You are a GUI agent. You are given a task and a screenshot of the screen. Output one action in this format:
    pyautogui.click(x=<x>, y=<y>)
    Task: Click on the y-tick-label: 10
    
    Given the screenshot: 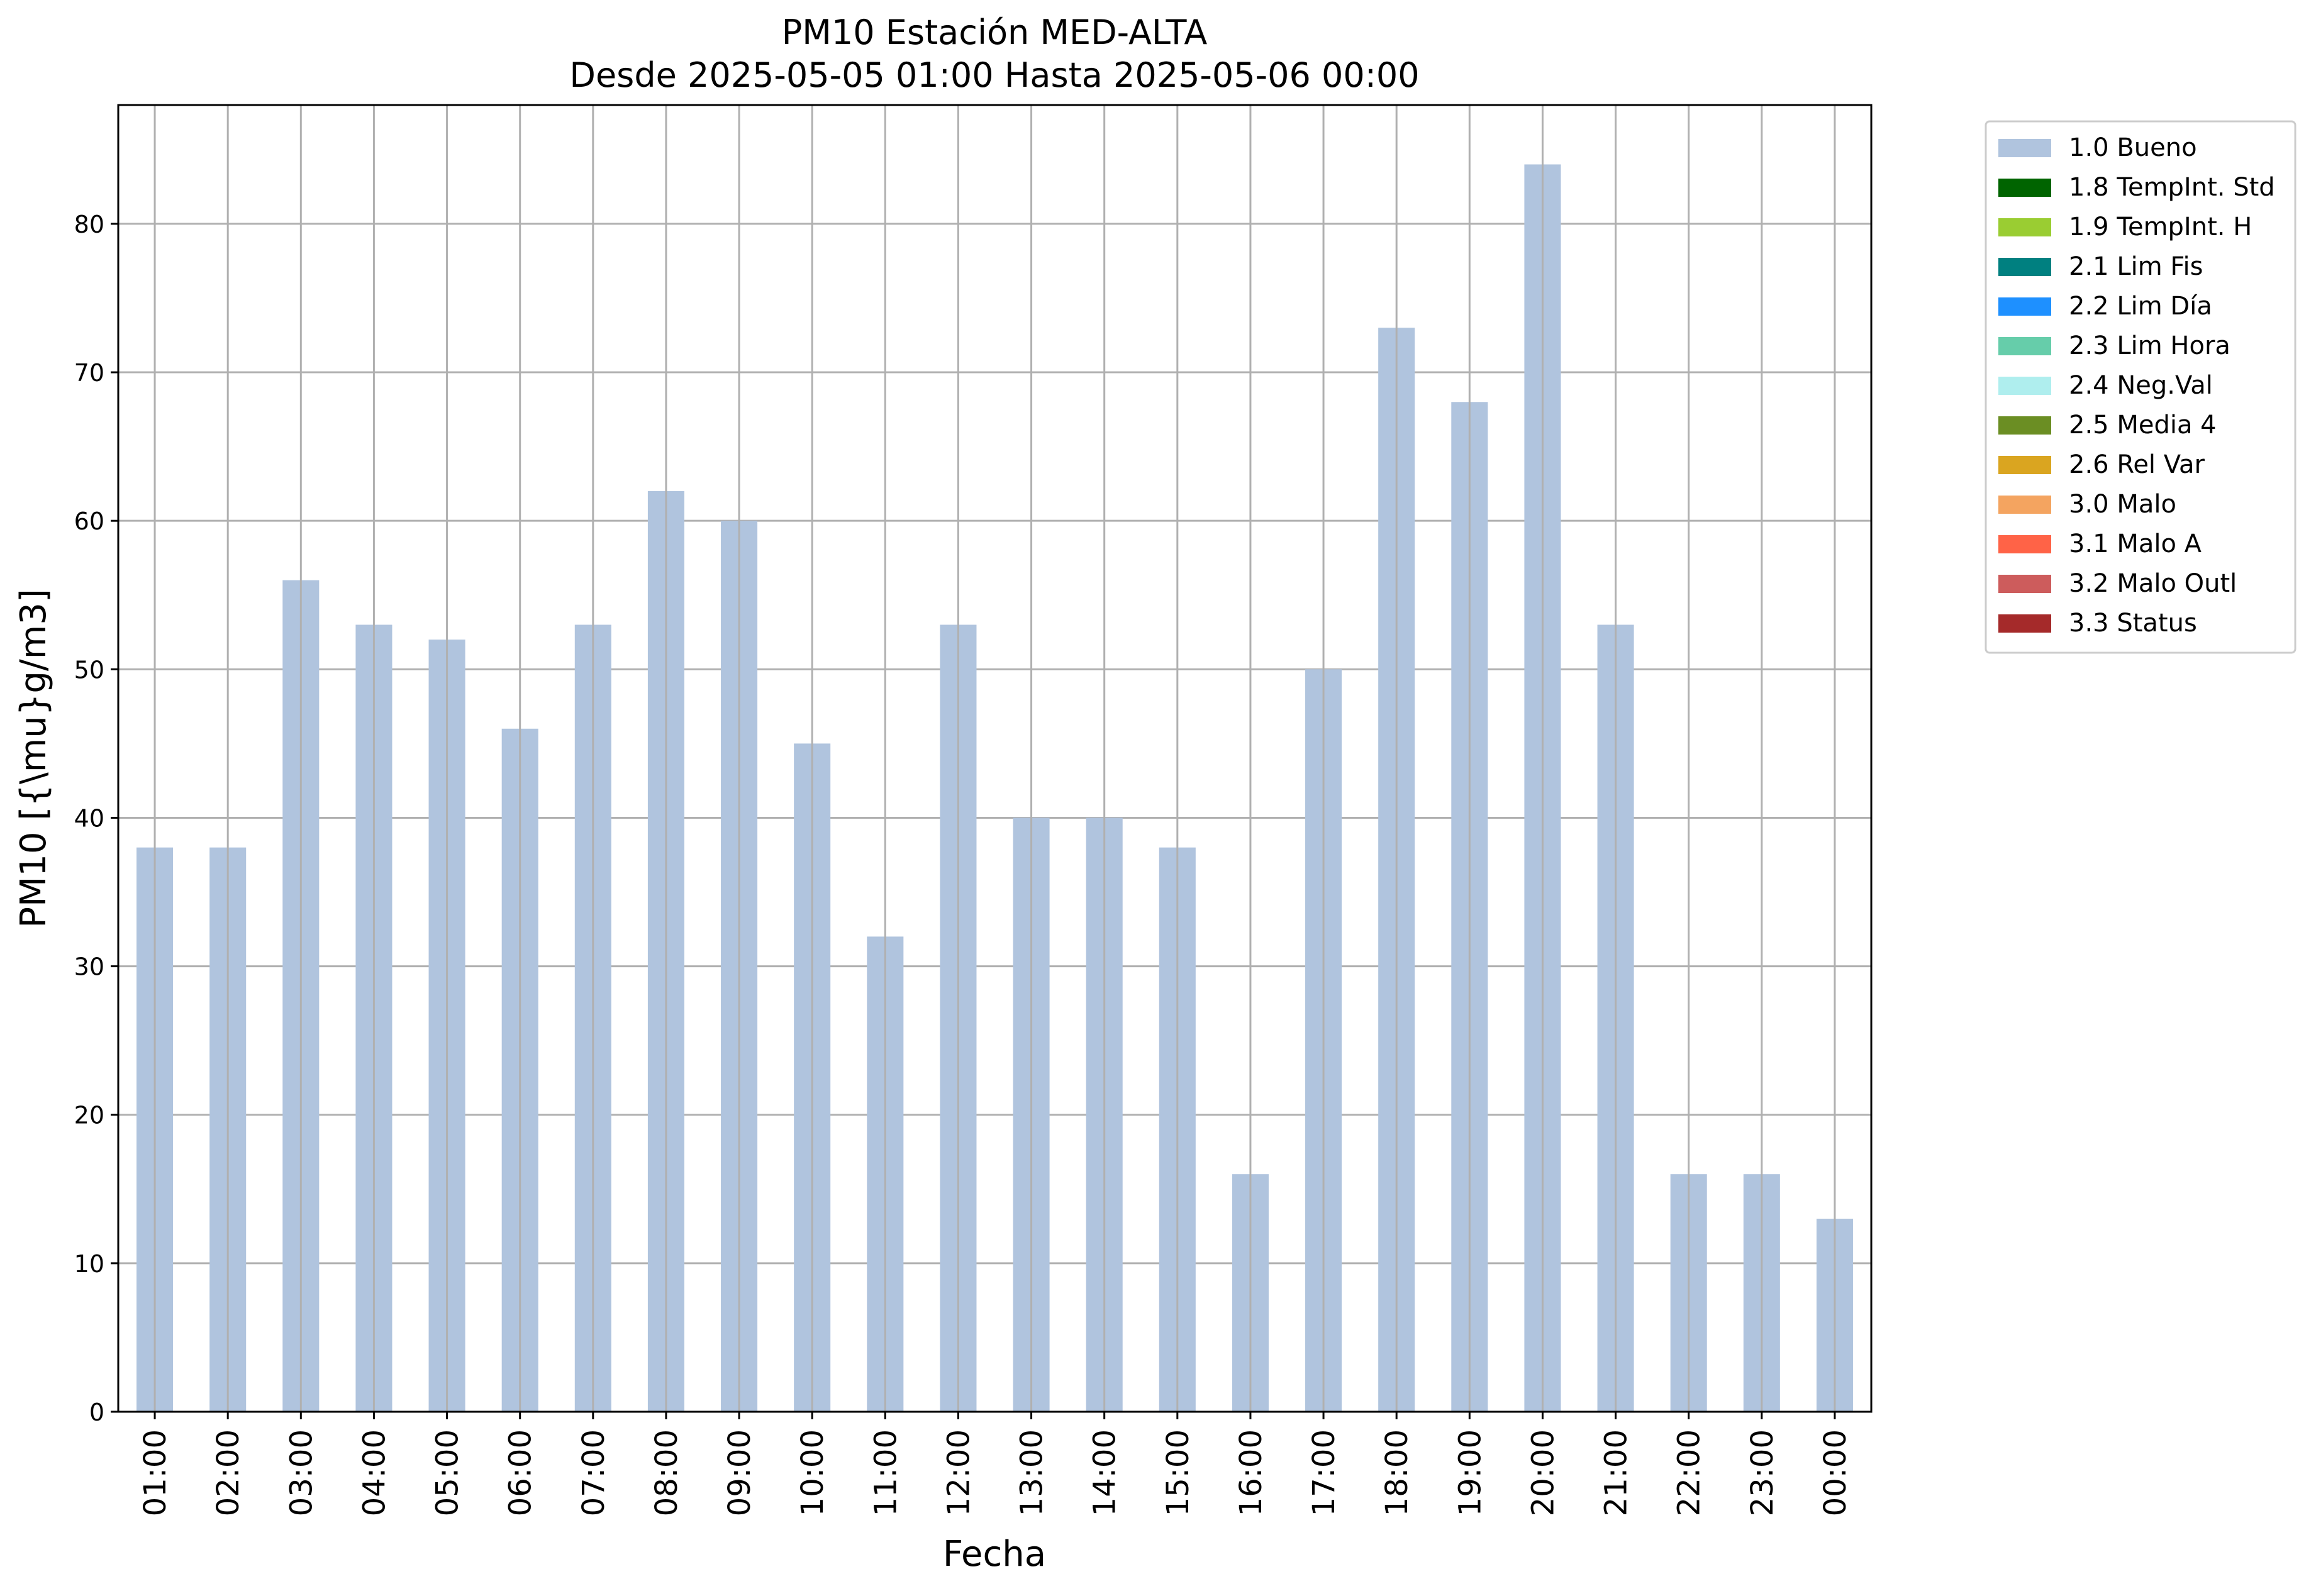 What is the action you would take?
    pyautogui.click(x=89, y=1264)
    